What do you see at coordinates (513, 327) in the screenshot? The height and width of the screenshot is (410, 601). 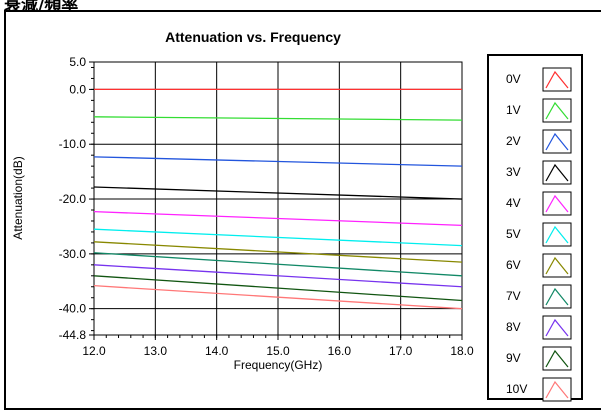 I see `legend-label: 8V` at bounding box center [513, 327].